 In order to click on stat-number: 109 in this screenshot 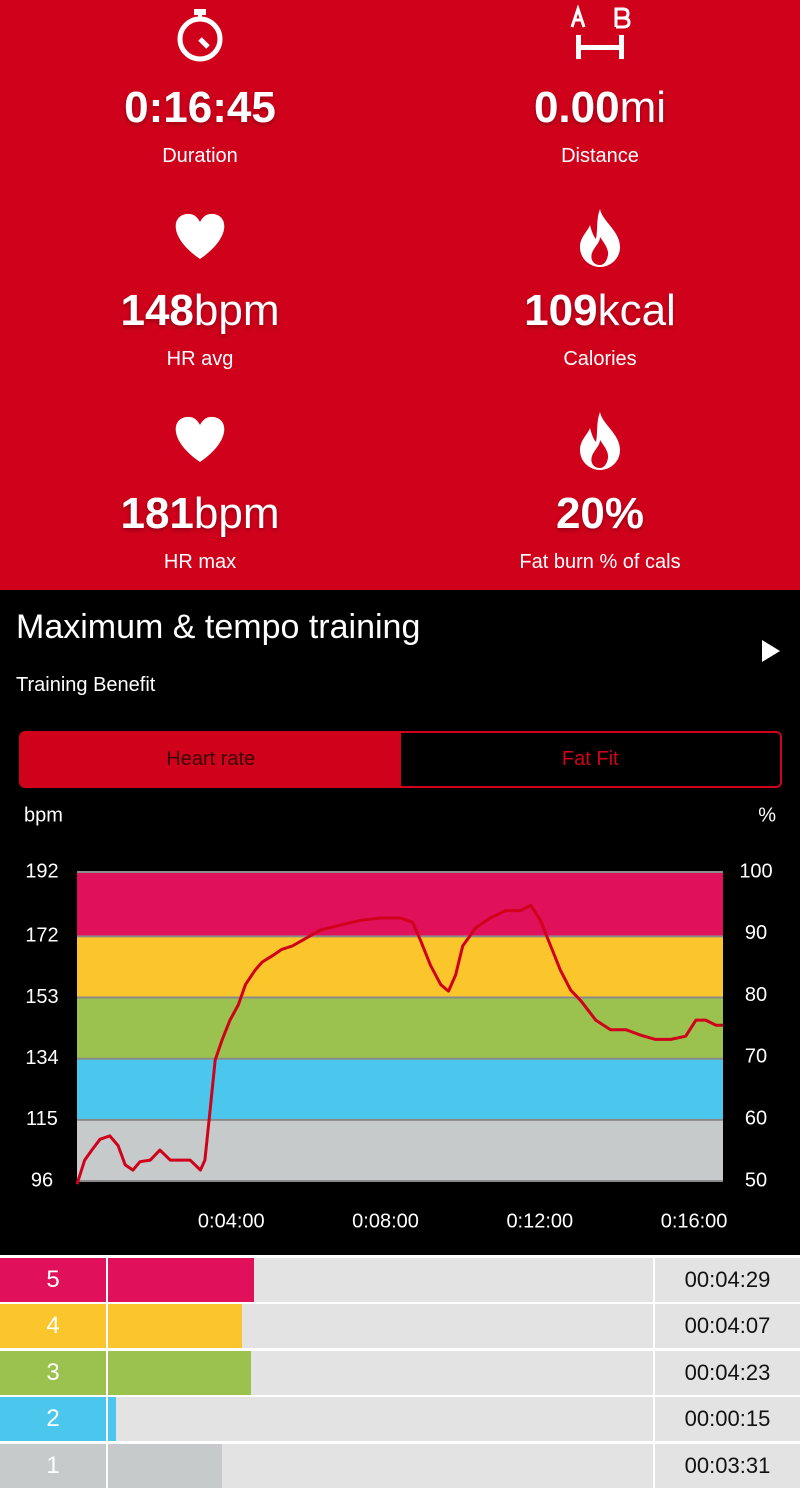, I will do `click(561, 310)`.